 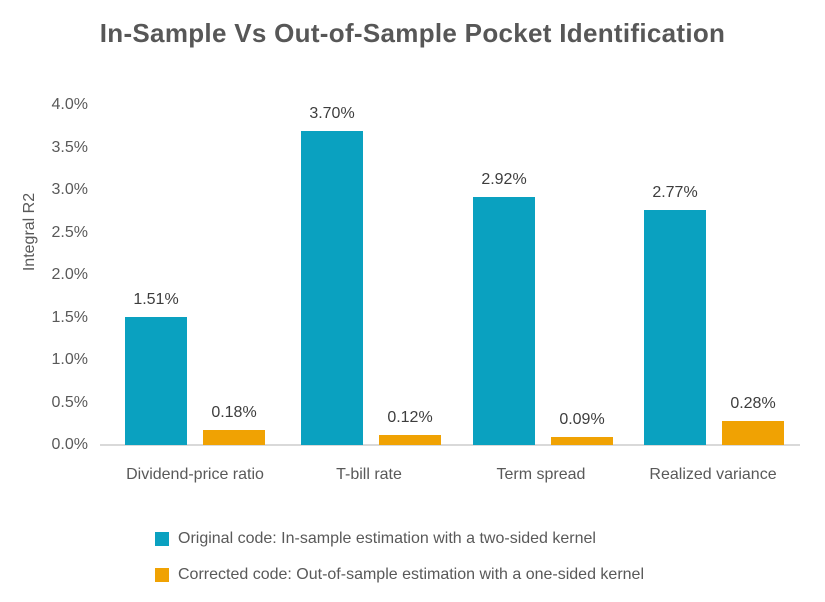 What do you see at coordinates (753, 403) in the screenshot?
I see `bar-value-label: 0.28%` at bounding box center [753, 403].